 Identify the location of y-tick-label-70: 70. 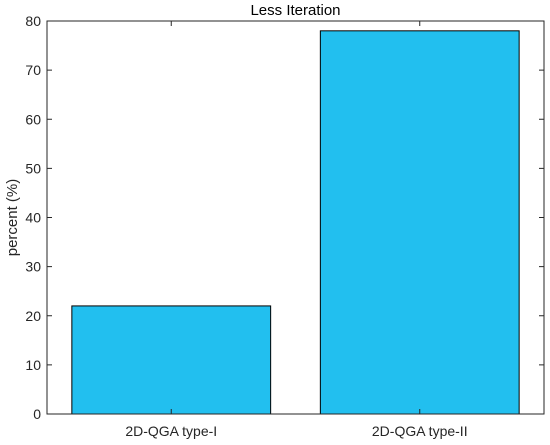
(33, 70).